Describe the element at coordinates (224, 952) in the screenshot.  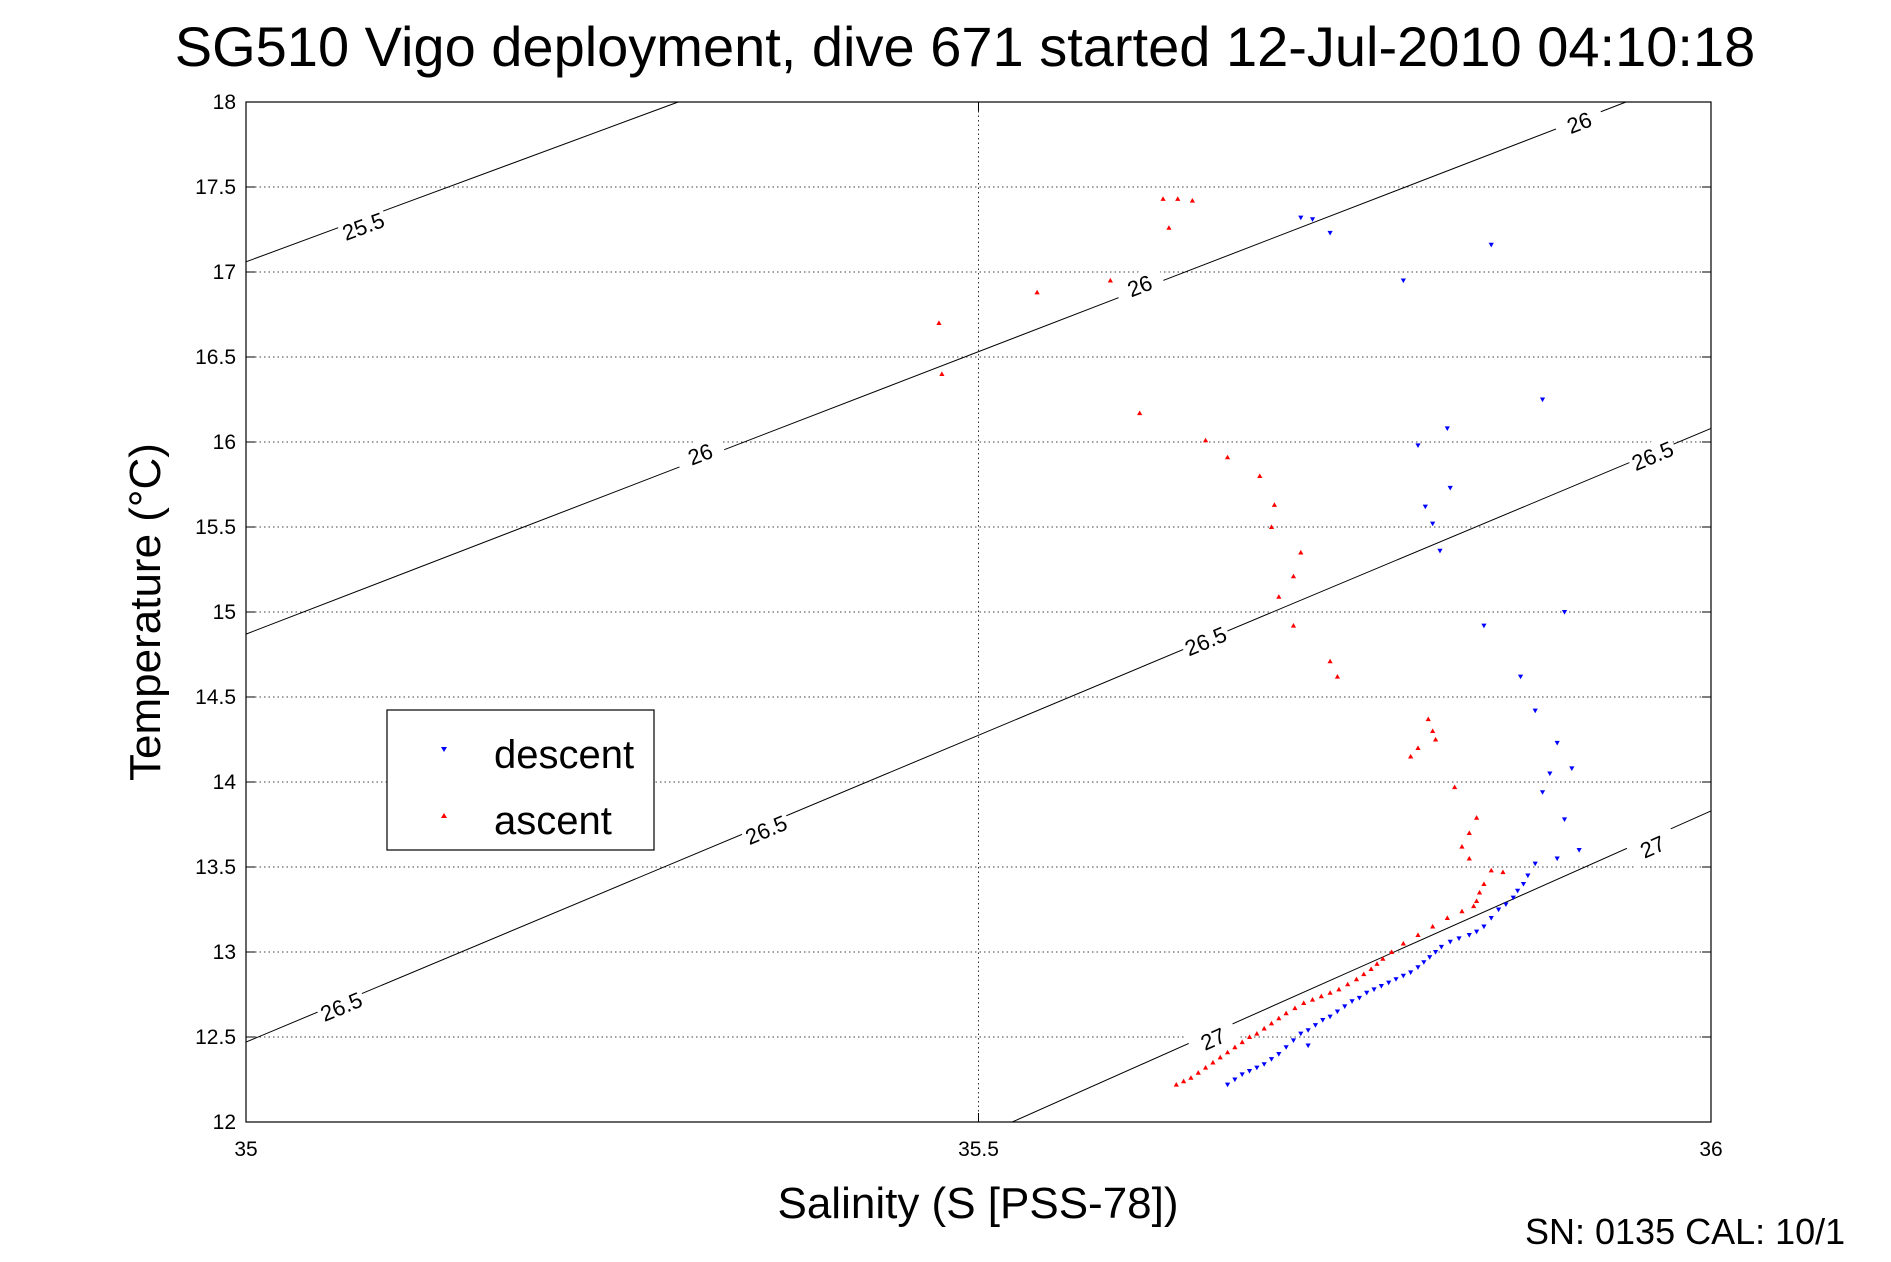
I see `y-tick-label: 13` at that location.